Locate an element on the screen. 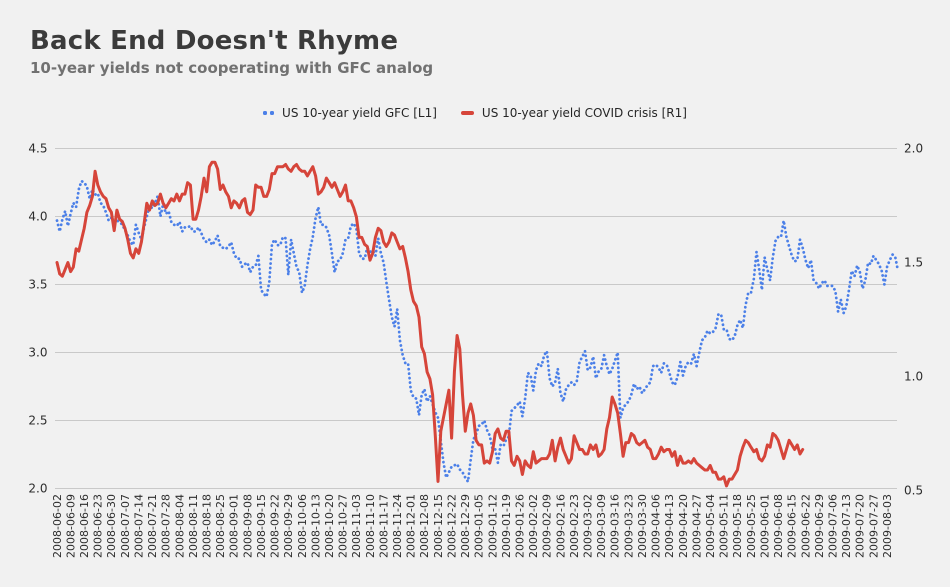 Image resolution: width=950 pixels, height=587 pixels. svg-text: 2008-11-03 is located at coordinates (356, 526).